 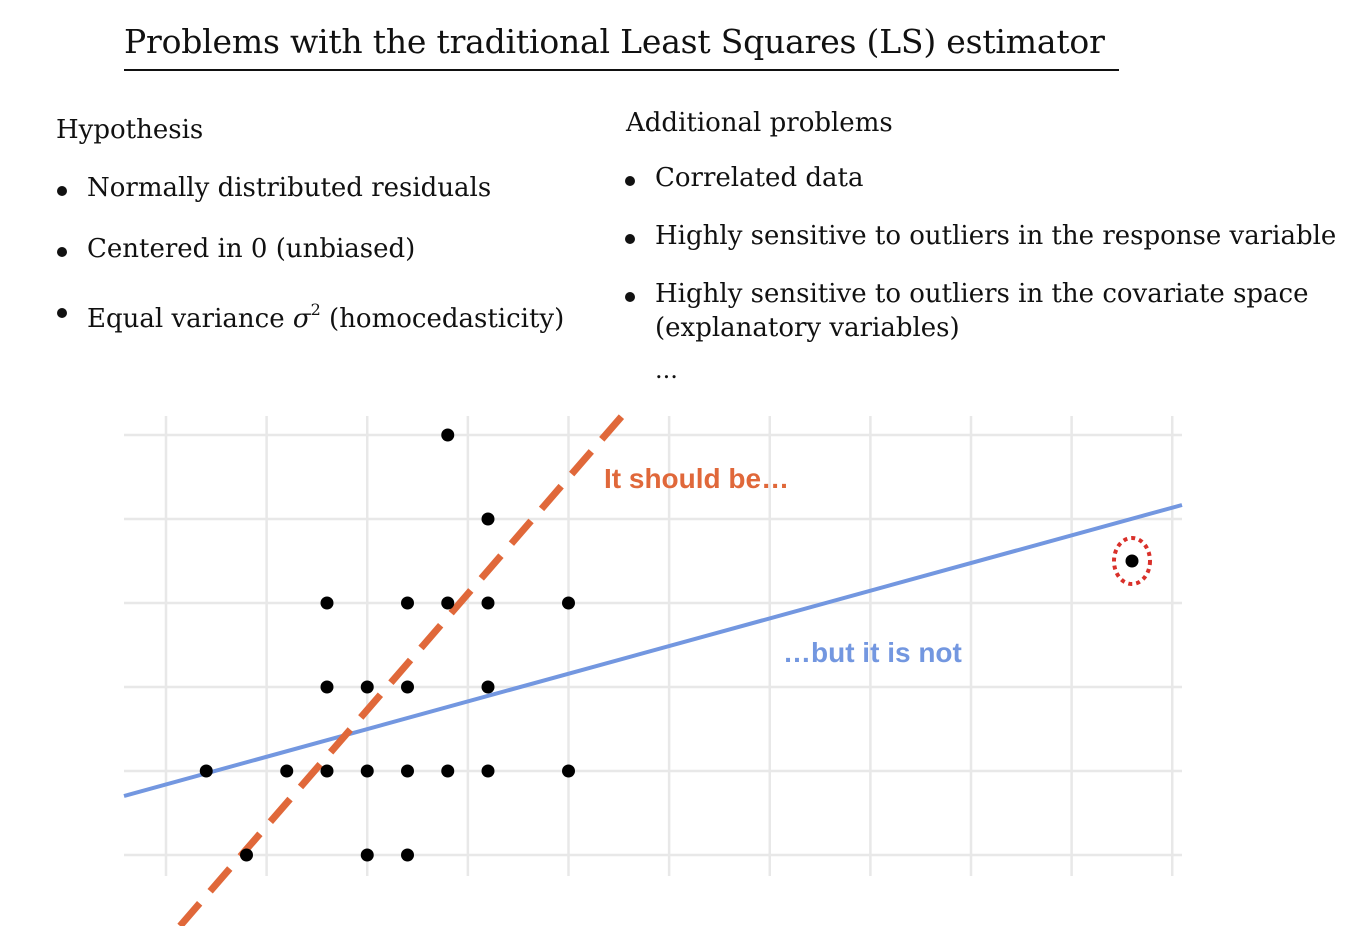 What do you see at coordinates (872, 652) in the screenshot?
I see `annotation-but-it-is-not: …but it is not` at bounding box center [872, 652].